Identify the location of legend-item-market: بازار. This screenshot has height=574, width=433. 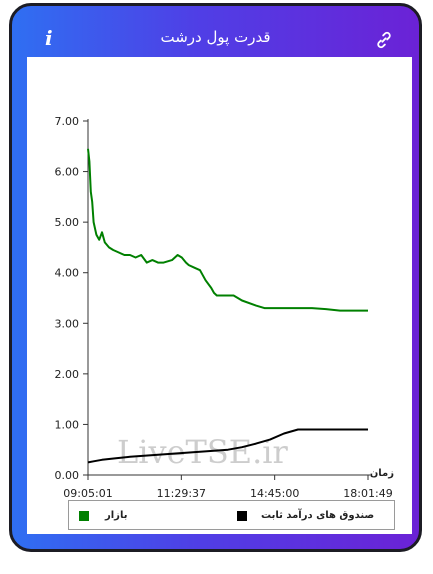
(119, 516).